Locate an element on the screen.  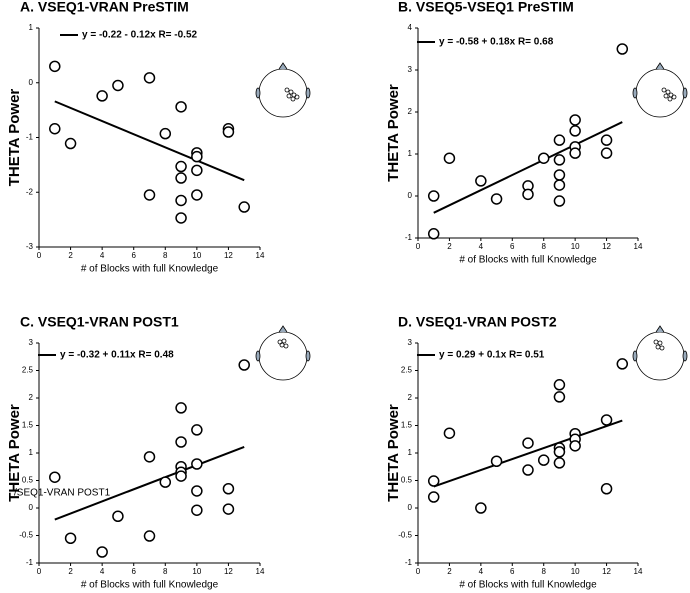
annotation: /SEQ1-VRAN POST1 is located at coordinates (62, 493).